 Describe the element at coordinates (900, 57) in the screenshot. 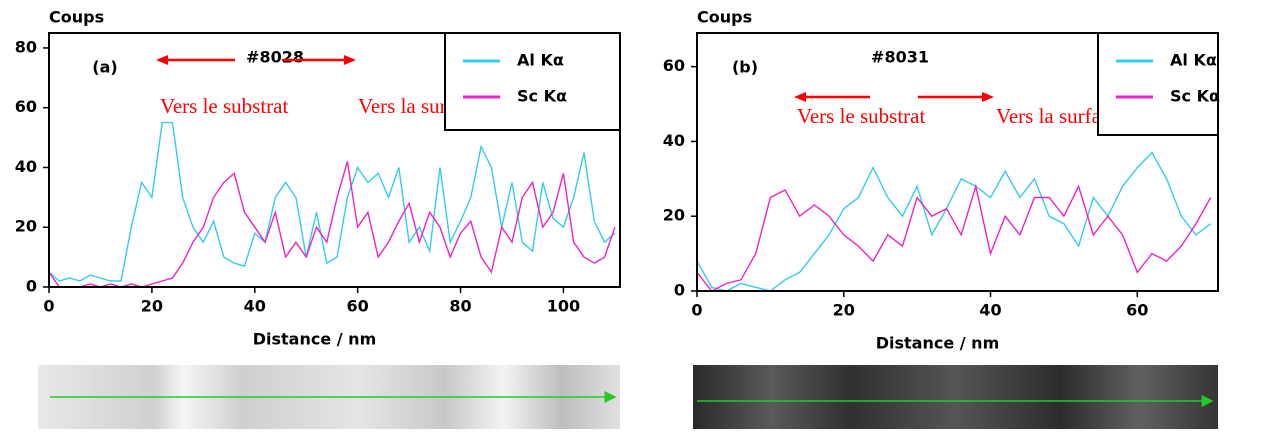

I see `sample-label: #8031` at that location.